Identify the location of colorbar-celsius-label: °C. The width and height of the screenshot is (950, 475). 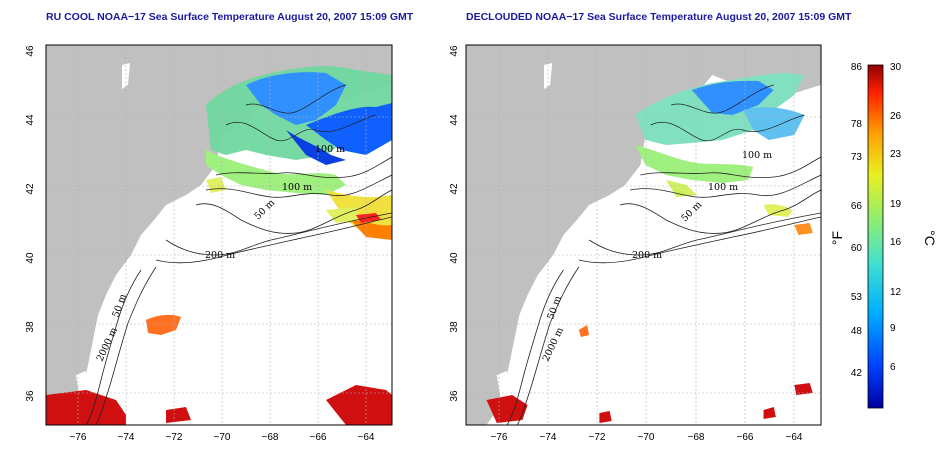
(930, 238).